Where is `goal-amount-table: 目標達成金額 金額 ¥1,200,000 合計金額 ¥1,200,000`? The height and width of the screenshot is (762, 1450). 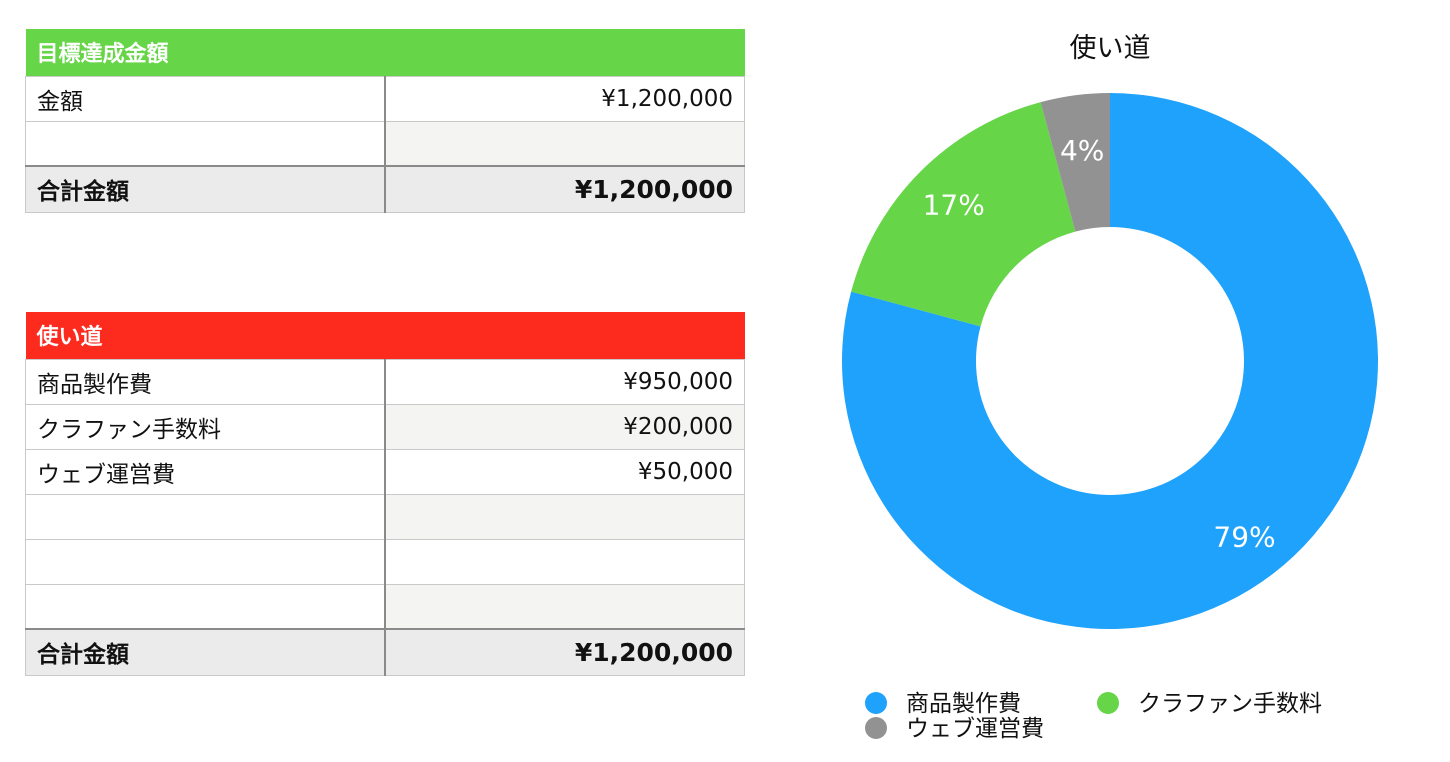
goal-amount-table: 目標達成金額 金額 ¥1,200,000 合計金額 ¥1,200,000 is located at coordinates (385, 121).